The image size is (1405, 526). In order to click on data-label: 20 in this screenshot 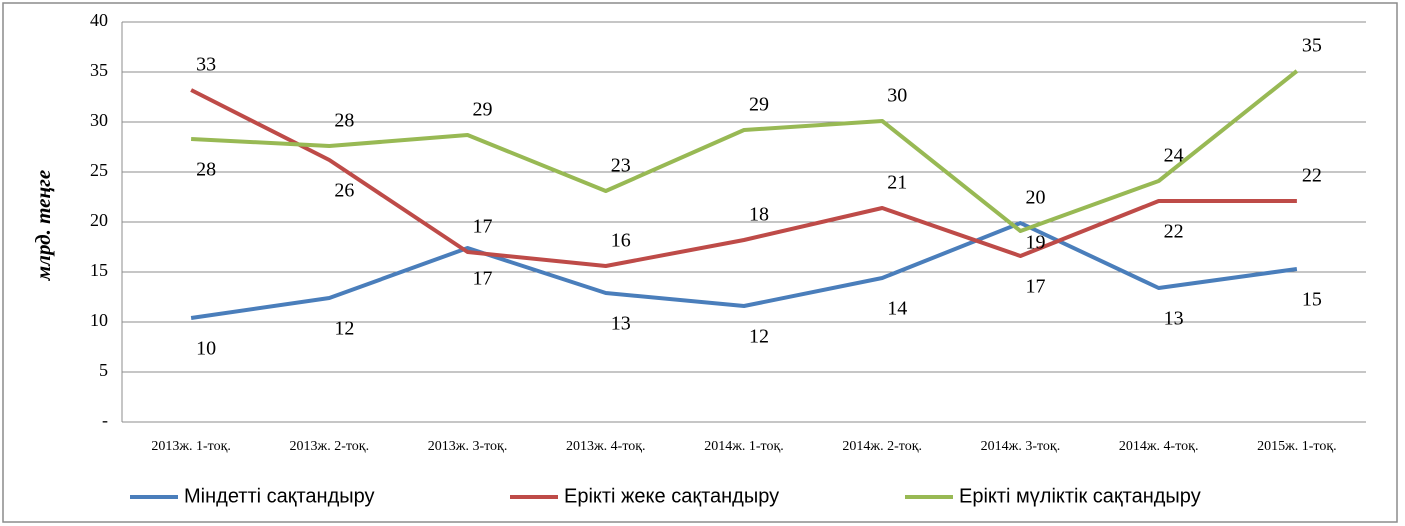, I will do `click(1035, 198)`.